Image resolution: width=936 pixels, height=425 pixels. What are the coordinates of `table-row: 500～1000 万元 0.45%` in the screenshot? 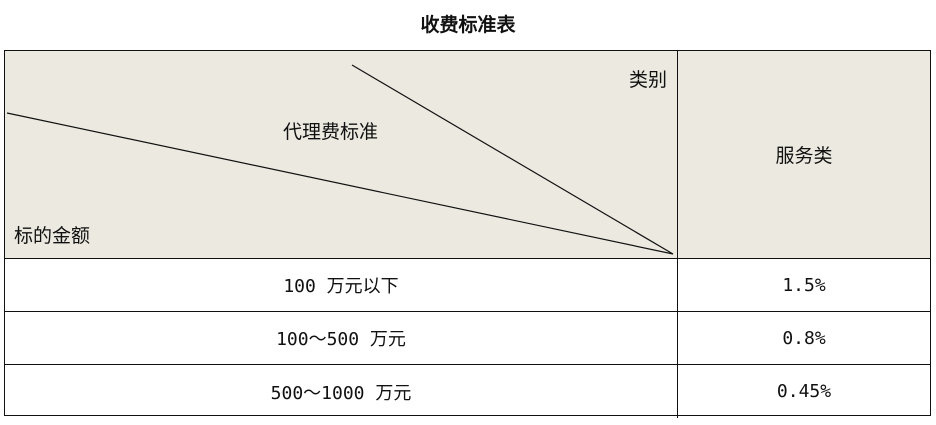 It's located at (467, 391).